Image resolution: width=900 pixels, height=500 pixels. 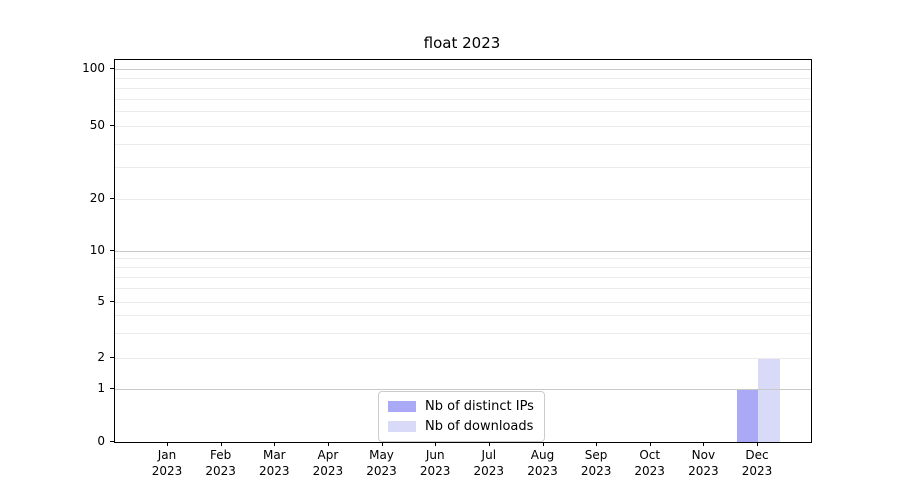 I want to click on y-tick-label: 0, so click(x=101, y=441).